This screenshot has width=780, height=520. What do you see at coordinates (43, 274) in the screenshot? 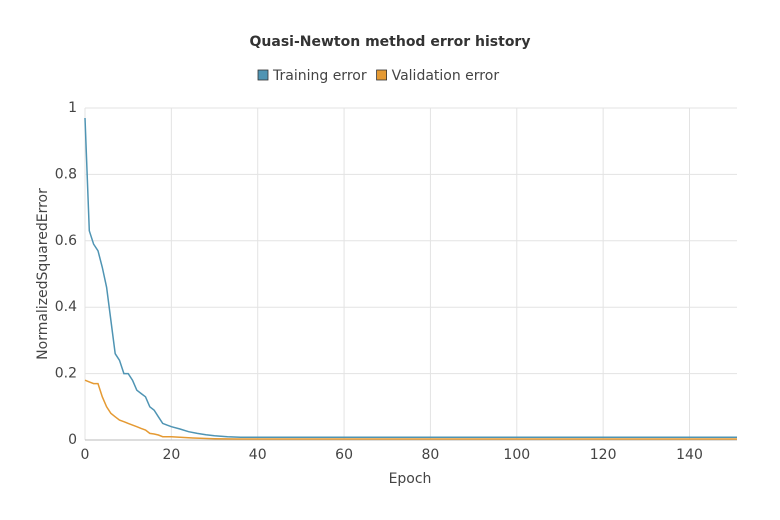
I see `y-axis-label: NormalizedSquaredError` at bounding box center [43, 274].